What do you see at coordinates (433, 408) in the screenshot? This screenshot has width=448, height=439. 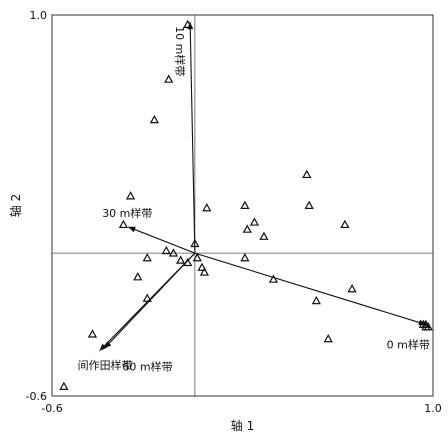 I see `x-tick-label: 1.0` at bounding box center [433, 408].